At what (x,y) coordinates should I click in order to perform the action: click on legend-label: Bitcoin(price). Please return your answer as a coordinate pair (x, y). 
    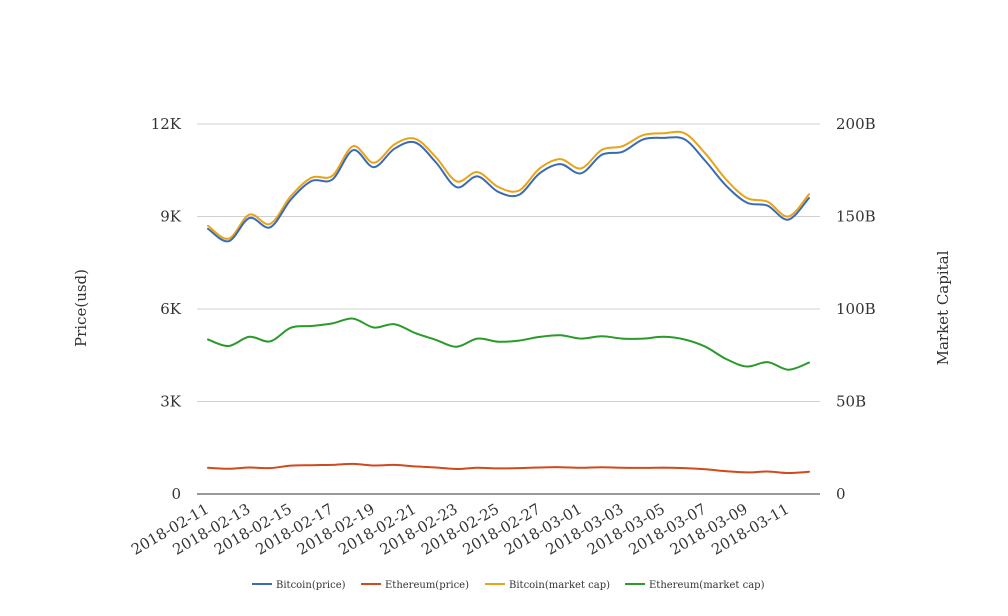
    Looking at the image, I should click on (311, 585).